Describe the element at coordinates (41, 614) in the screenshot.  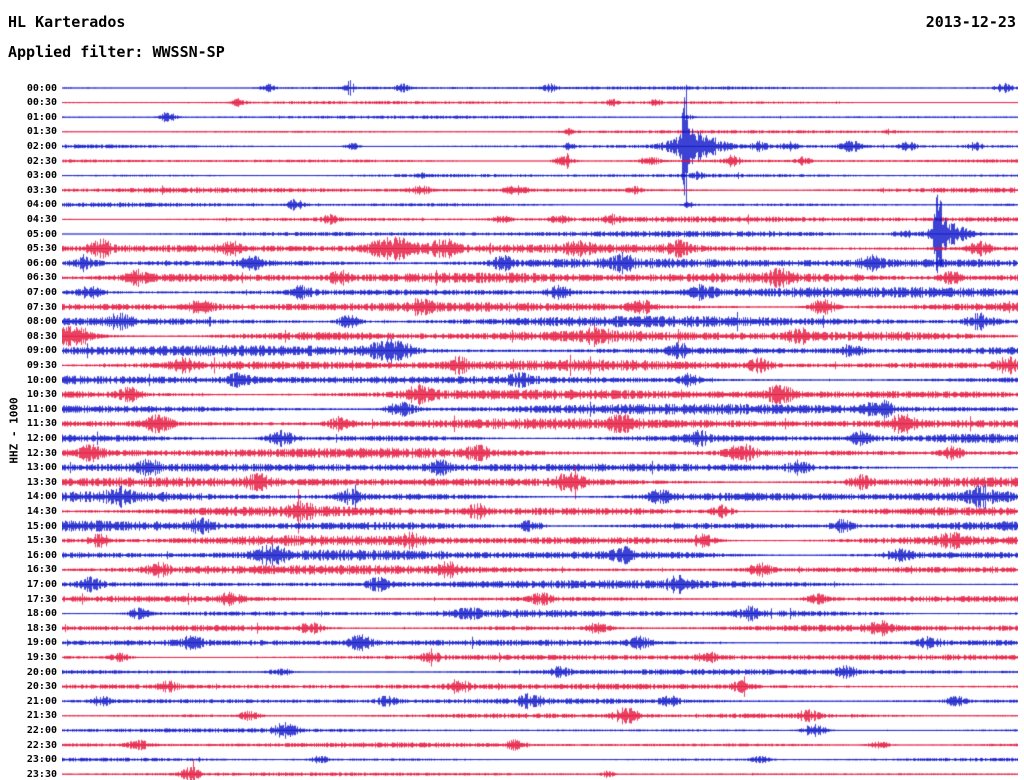
I see `time-label: 18:00` at that location.